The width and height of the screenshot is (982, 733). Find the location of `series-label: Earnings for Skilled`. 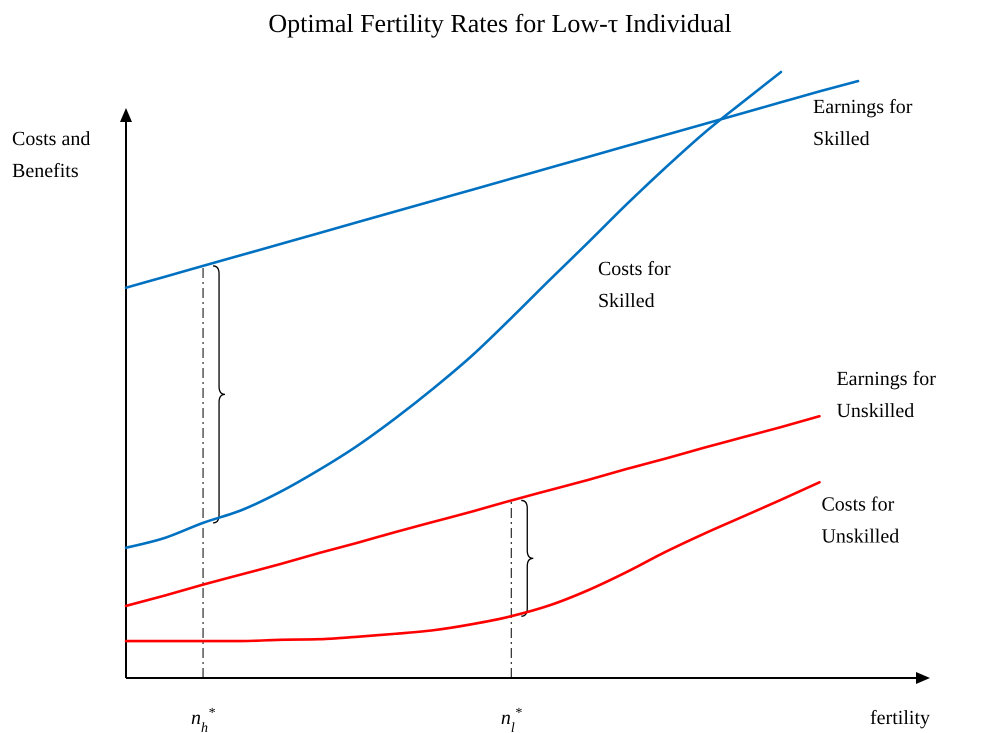

series-label: Earnings for Skilled is located at coordinates (863, 123).